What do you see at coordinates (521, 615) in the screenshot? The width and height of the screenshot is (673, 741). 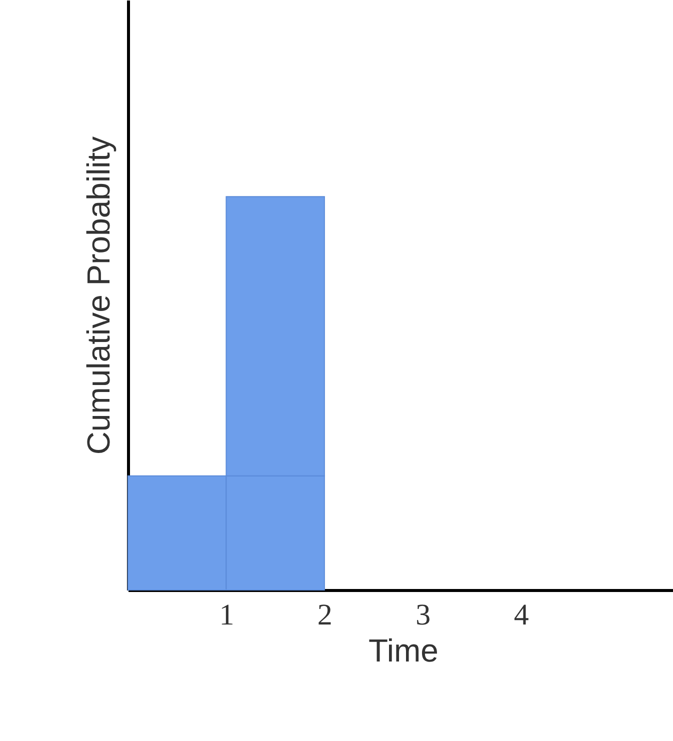 I see `x-tick-label: 4` at bounding box center [521, 615].